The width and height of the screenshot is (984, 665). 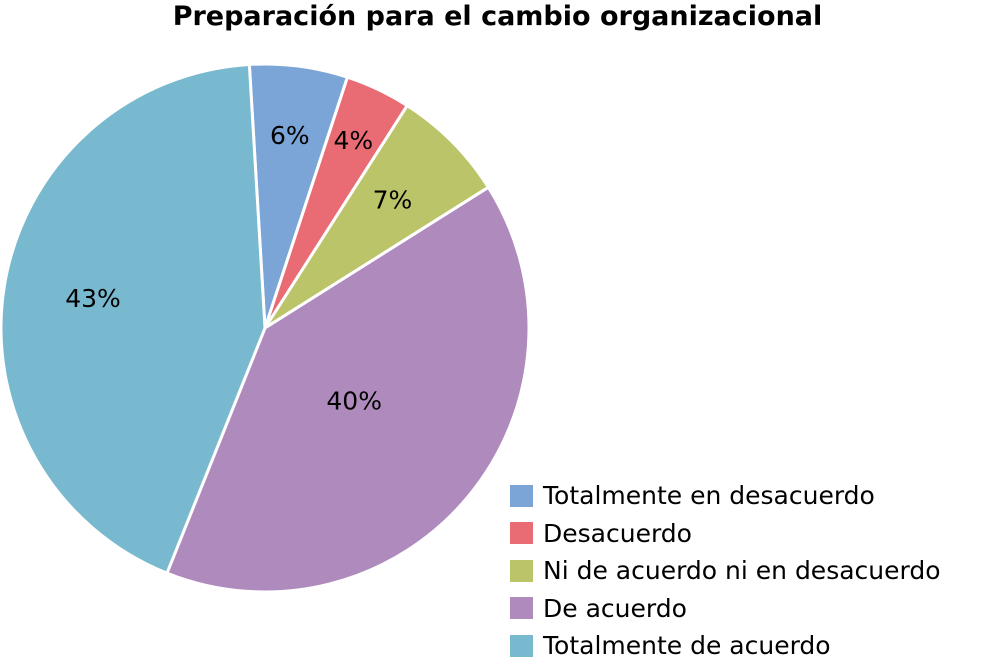 I want to click on legend-label: Desacuerdo, so click(x=617, y=533).